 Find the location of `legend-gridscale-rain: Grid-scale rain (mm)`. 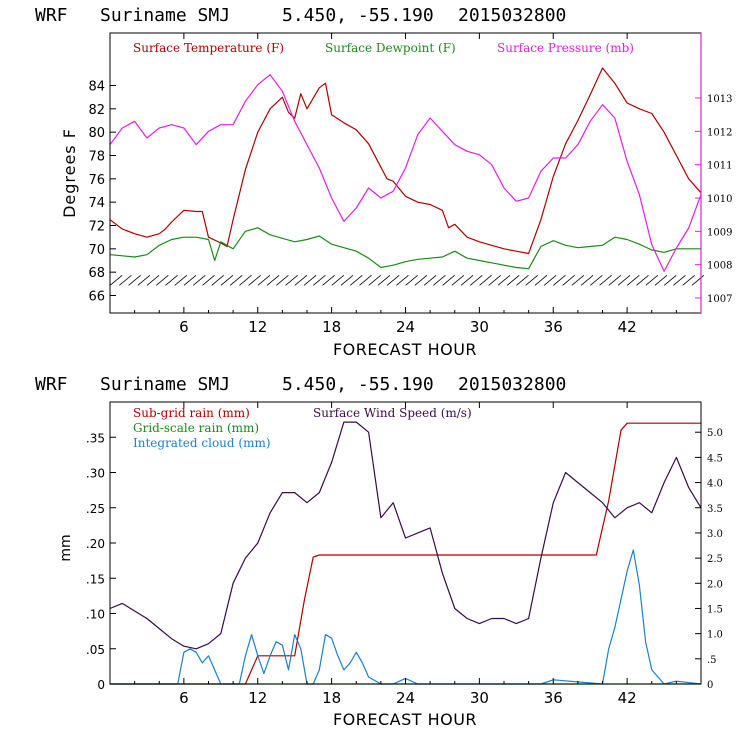

legend-gridscale-rain: Grid-scale rain (mm) is located at coordinates (196, 428).